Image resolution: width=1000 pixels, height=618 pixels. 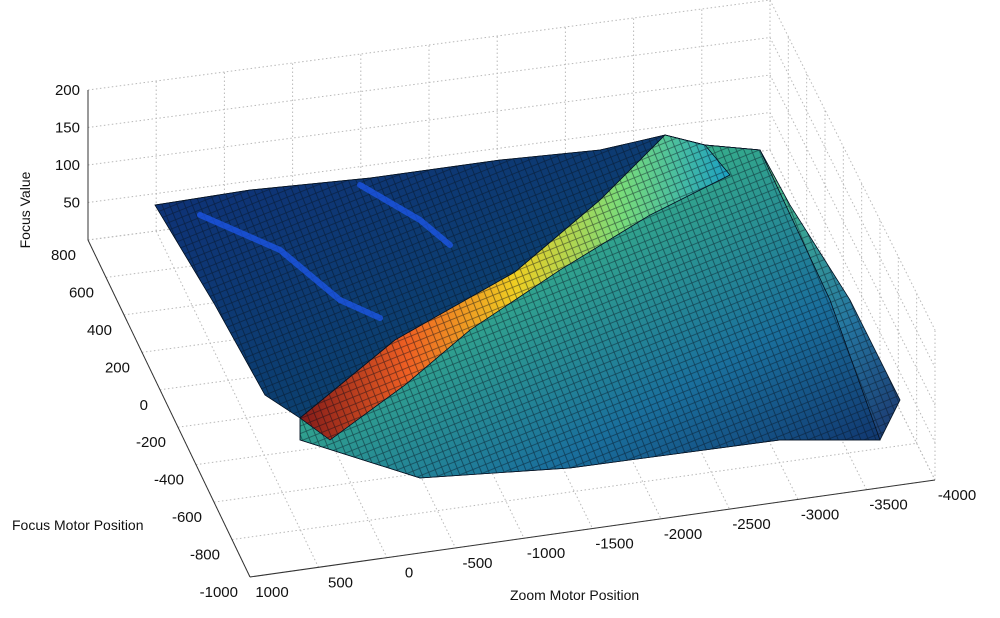 I want to click on x-tick-label: -1500, so click(x=614, y=544).